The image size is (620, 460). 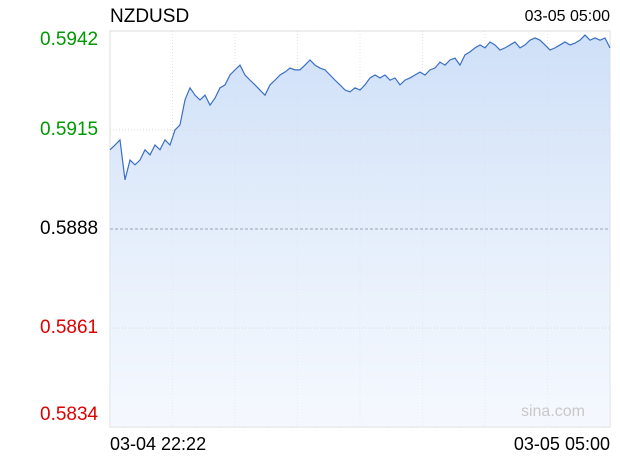 What do you see at coordinates (562, 444) in the screenshot?
I see `x-tick-label: 03-05 05:00` at bounding box center [562, 444].